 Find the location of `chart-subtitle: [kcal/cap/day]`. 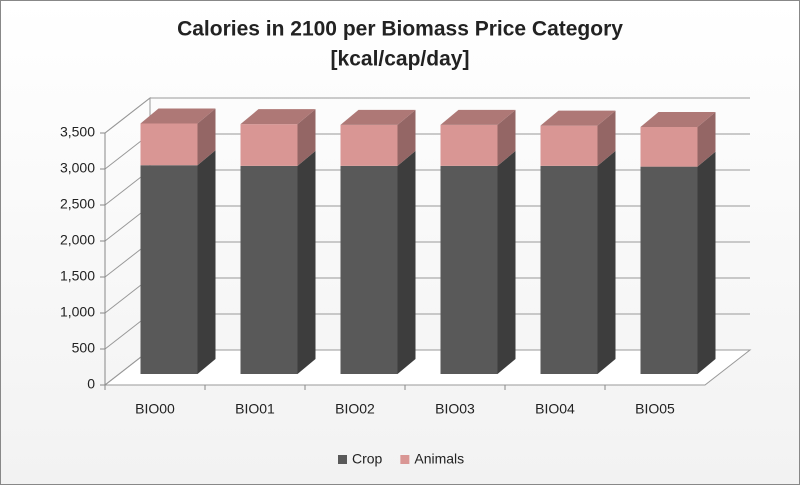

chart-subtitle: [kcal/cap/day] is located at coordinates (400, 59).